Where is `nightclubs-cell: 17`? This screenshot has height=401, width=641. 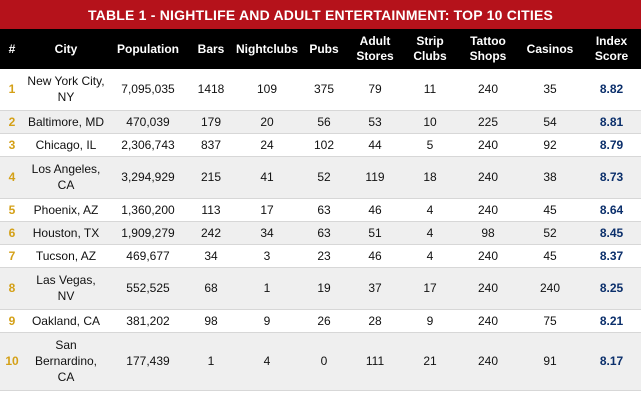
nightclubs-cell: 17 is located at coordinates (267, 210).